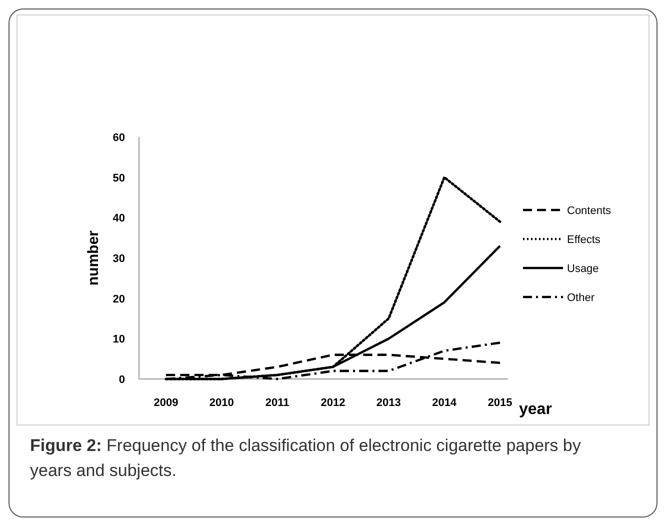 The height and width of the screenshot is (526, 666). What do you see at coordinates (118, 178) in the screenshot?
I see `y-tick-label: 50` at bounding box center [118, 178].